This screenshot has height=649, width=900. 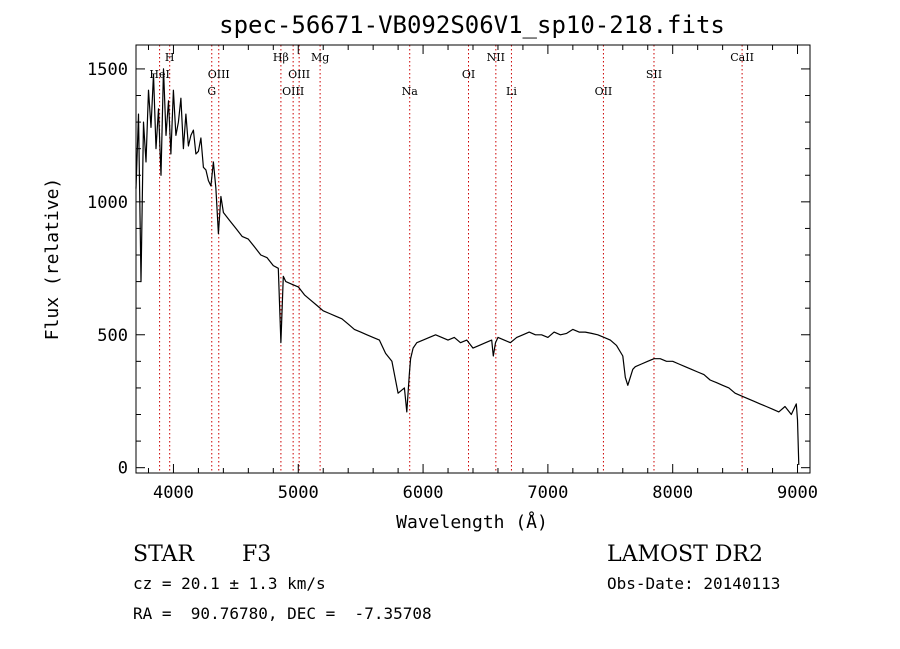 What do you see at coordinates (281, 57) in the screenshot?
I see `spectral-line-label: Hβ` at bounding box center [281, 57].